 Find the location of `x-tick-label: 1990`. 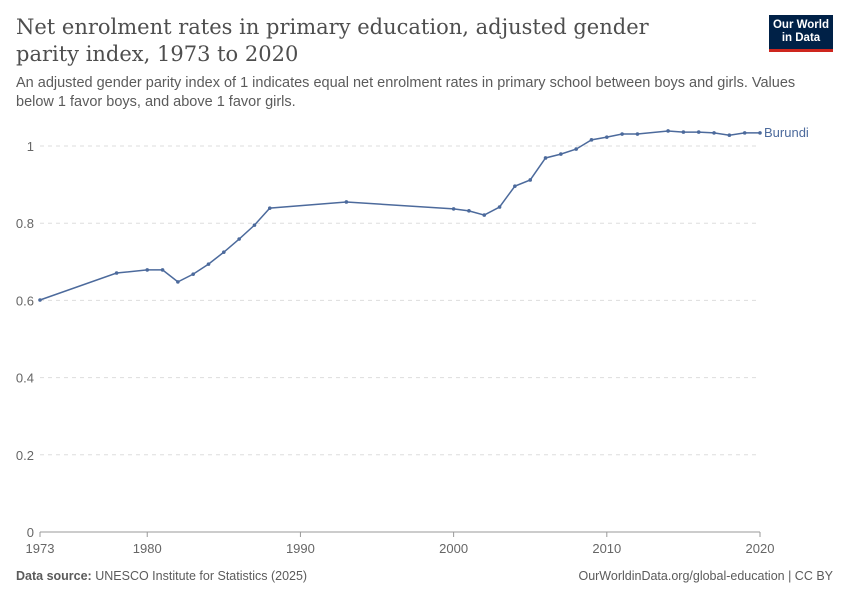

x-tick-label: 1990 is located at coordinates (300, 548).